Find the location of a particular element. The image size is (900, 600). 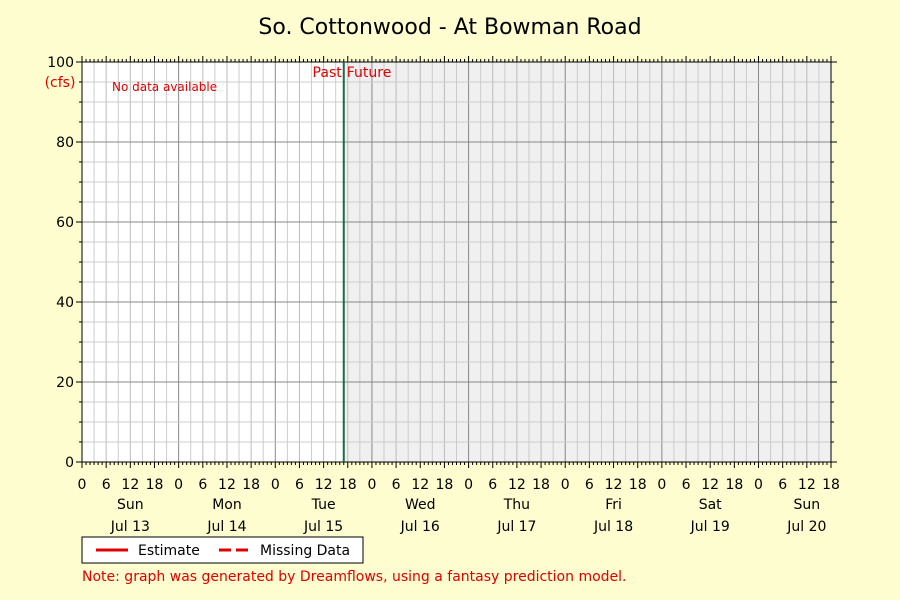

x-date-label: Jul 14 is located at coordinates (226, 527).